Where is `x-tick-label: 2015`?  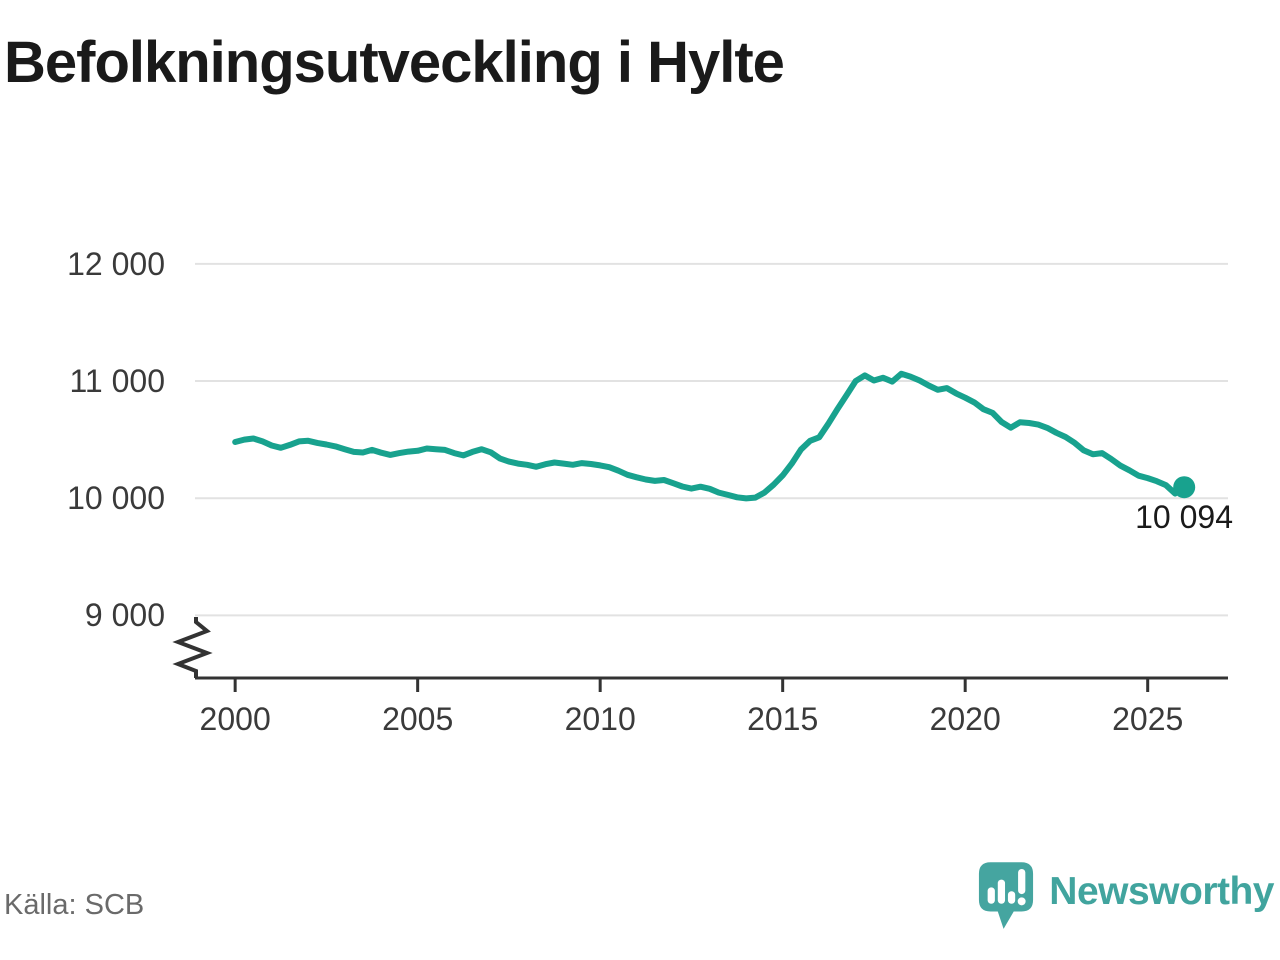 x-tick-label: 2015 is located at coordinates (783, 719).